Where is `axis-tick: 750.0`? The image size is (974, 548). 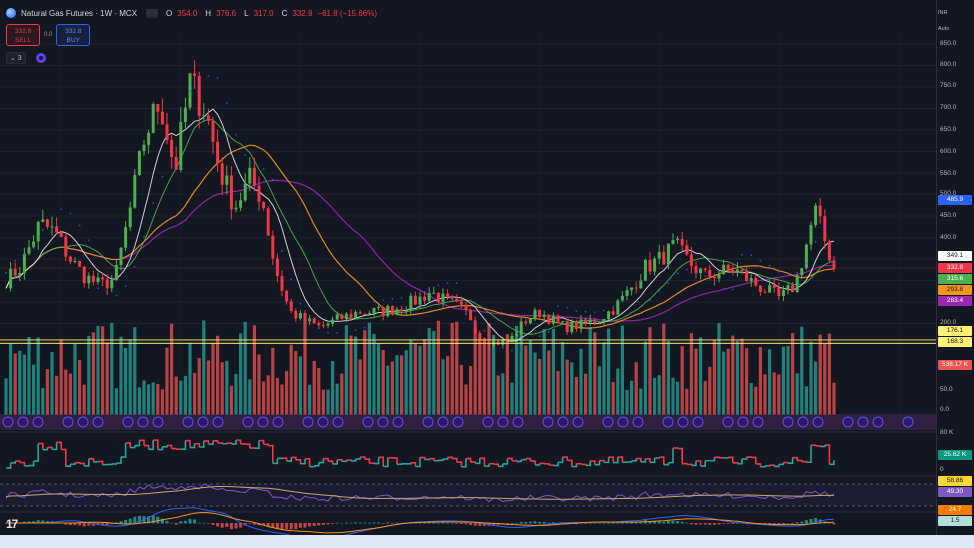 axis-tick: 750.0 is located at coordinates (948, 85).